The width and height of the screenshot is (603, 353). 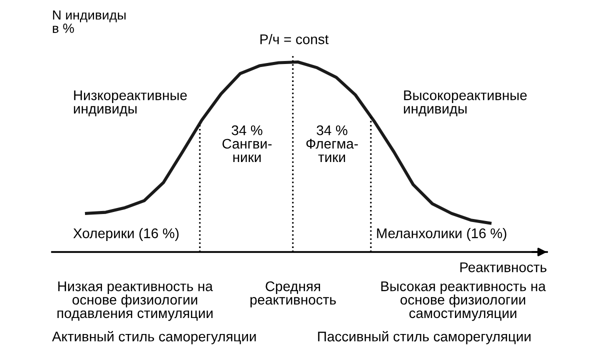 What do you see at coordinates (465, 103) in the screenshot?
I see `annotation: Высокореактивные индивиды` at bounding box center [465, 103].